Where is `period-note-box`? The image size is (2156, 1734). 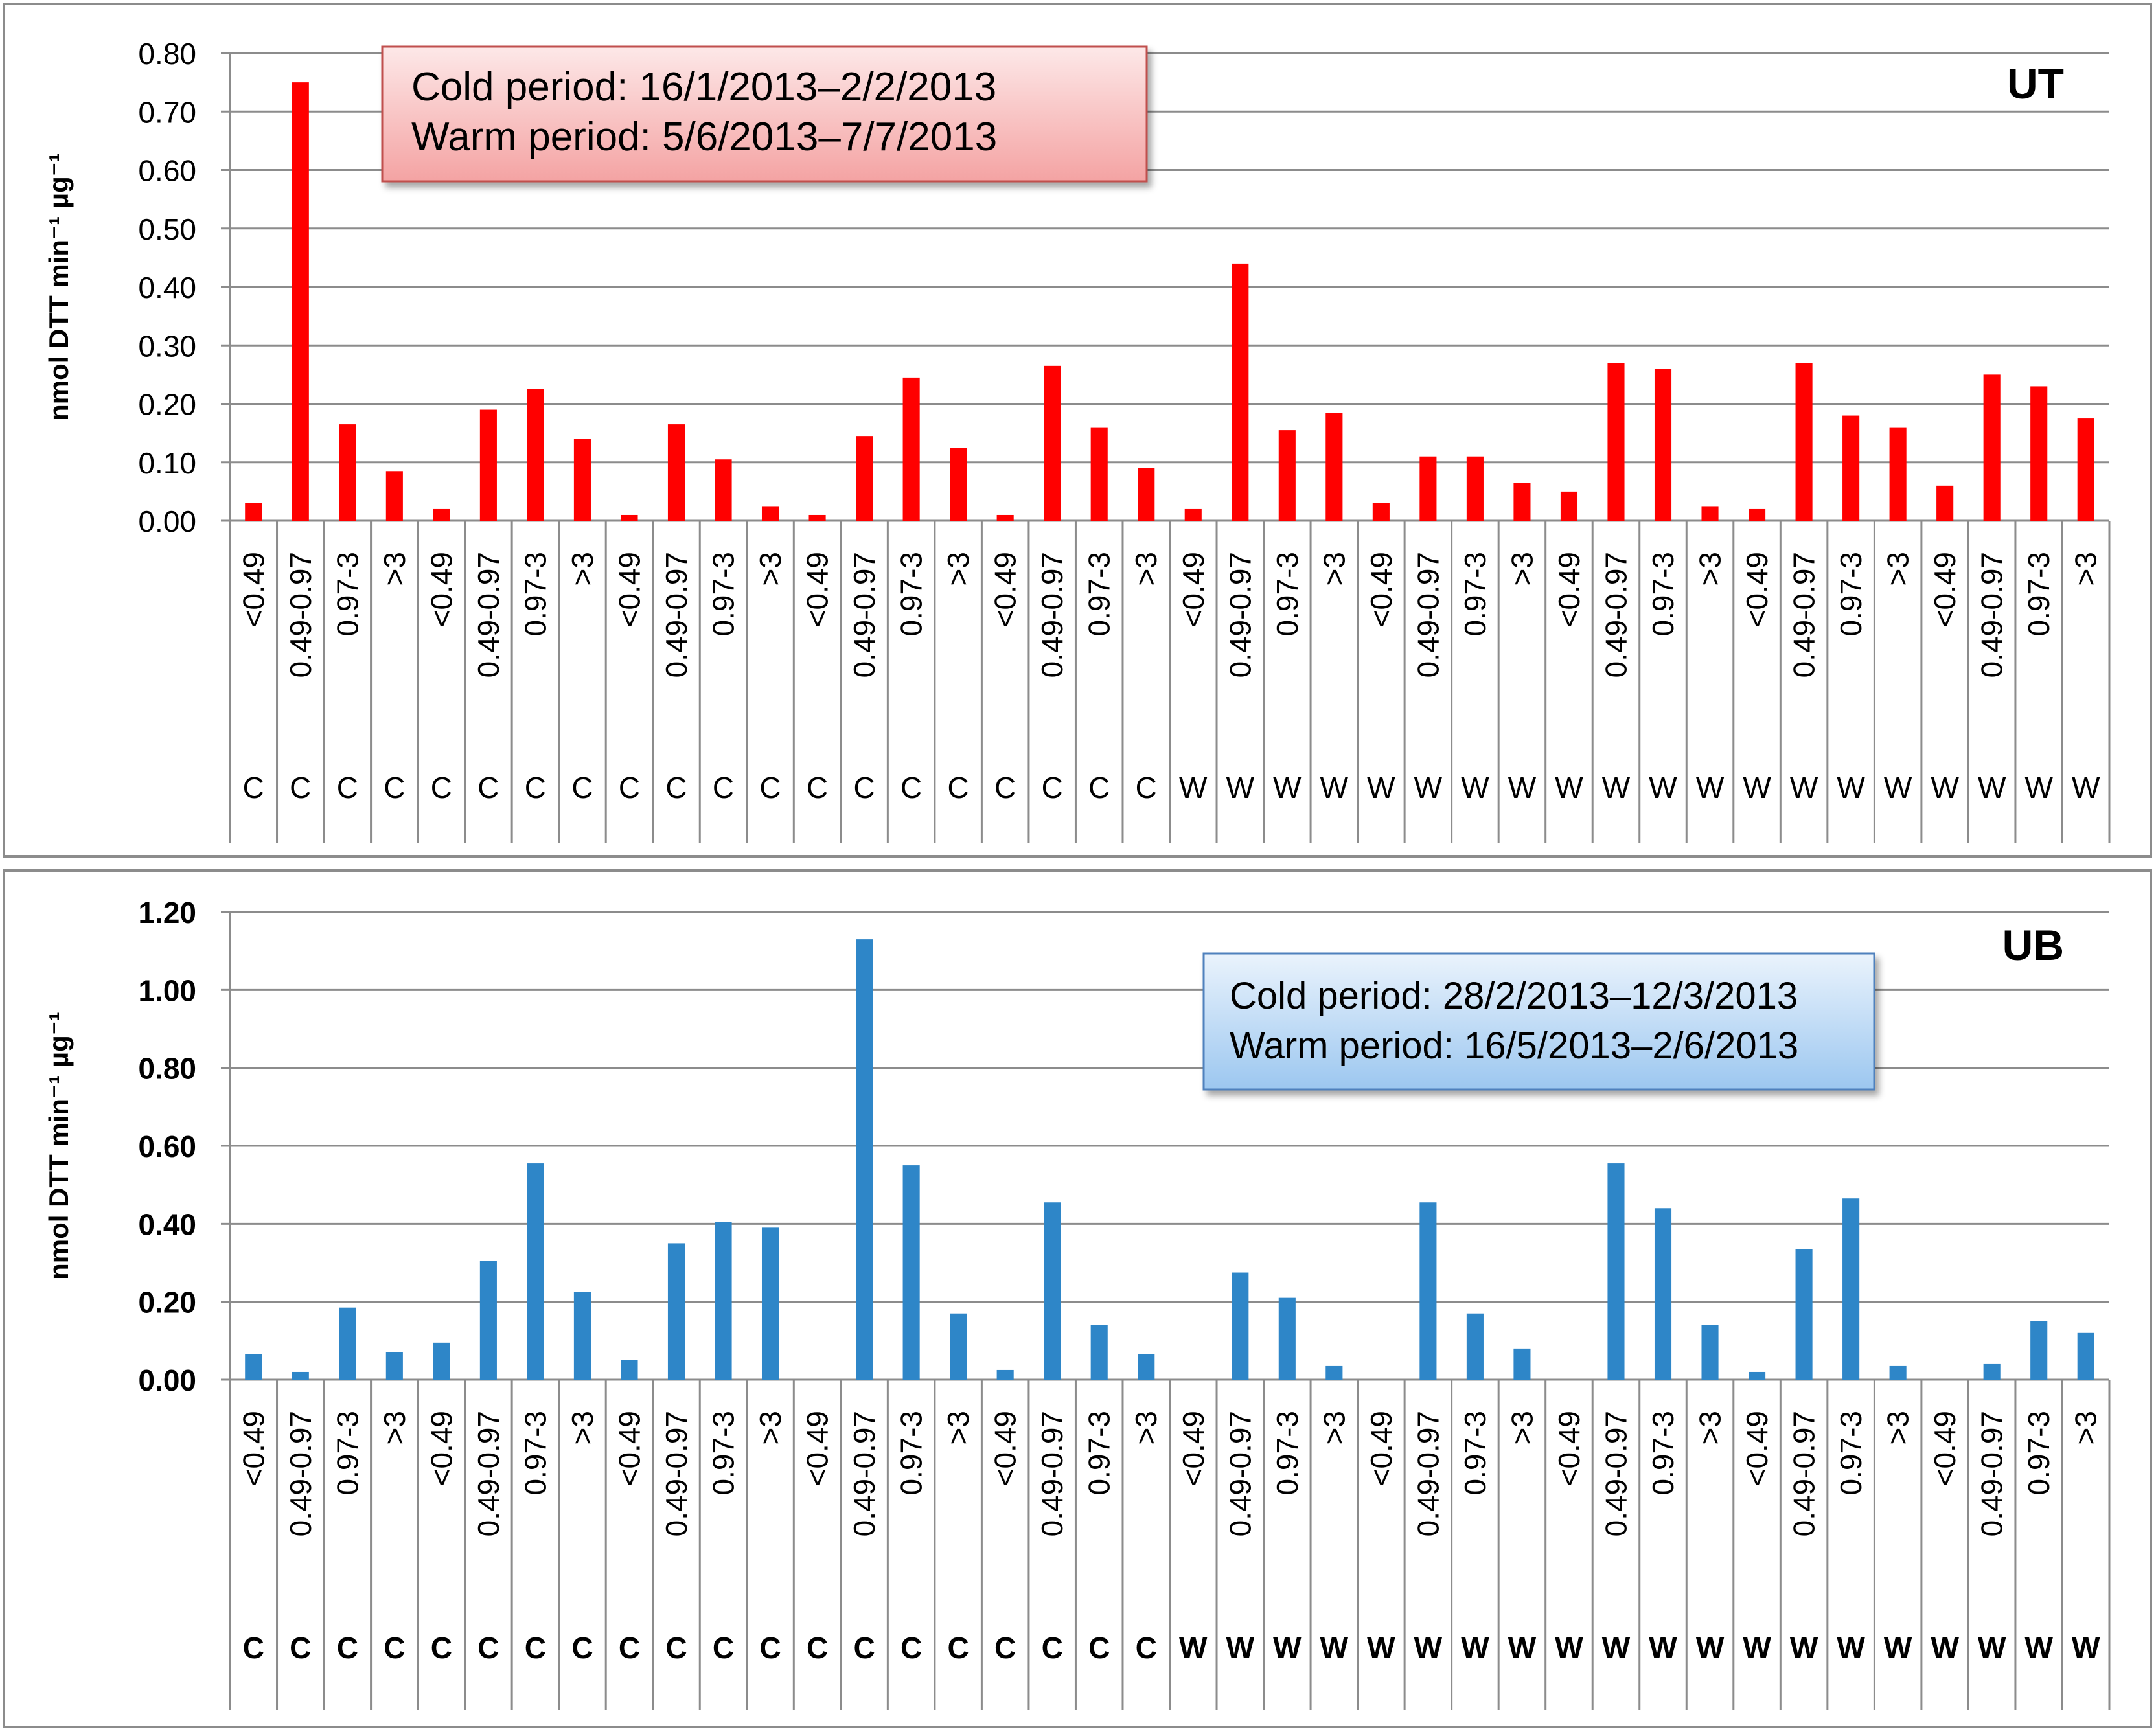
period-note-box is located at coordinates (1538, 1021).